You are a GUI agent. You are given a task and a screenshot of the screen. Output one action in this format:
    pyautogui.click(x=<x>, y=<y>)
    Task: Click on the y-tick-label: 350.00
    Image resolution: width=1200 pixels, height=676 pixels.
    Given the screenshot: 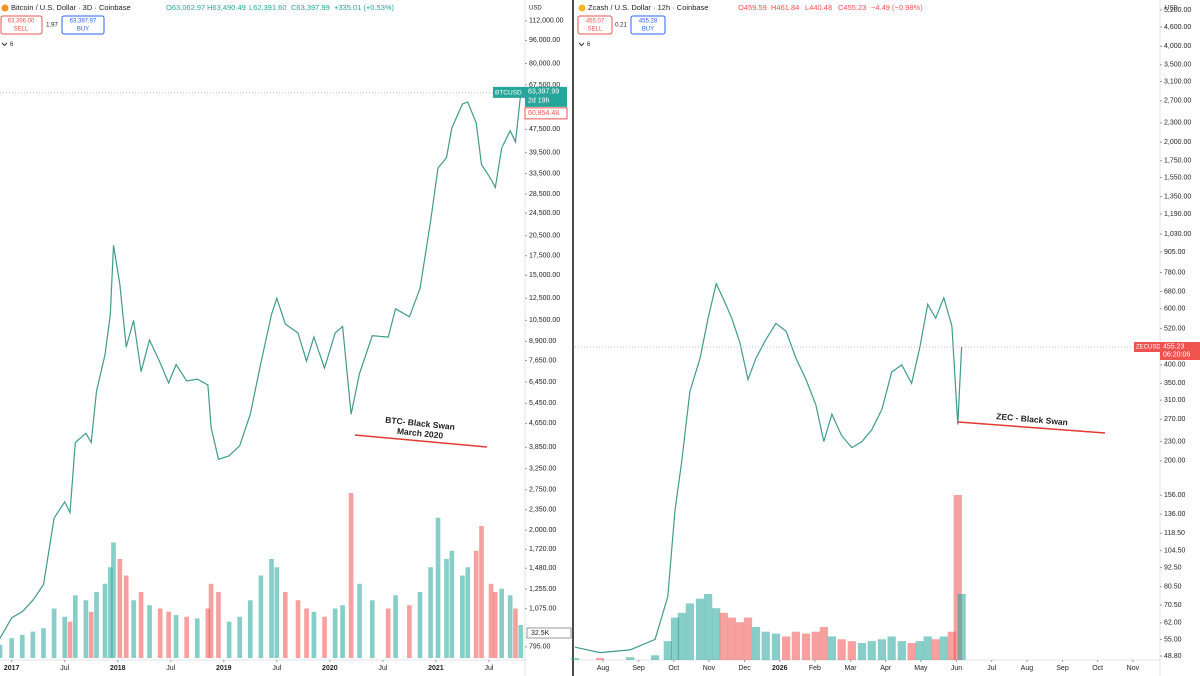 What is the action you would take?
    pyautogui.click(x=1175, y=383)
    